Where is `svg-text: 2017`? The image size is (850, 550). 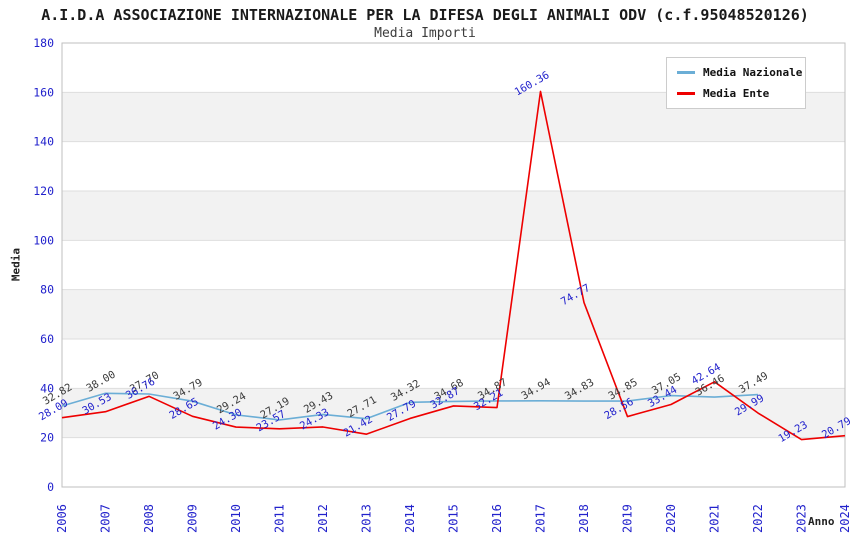 svg-text: 2017 is located at coordinates (541, 518).